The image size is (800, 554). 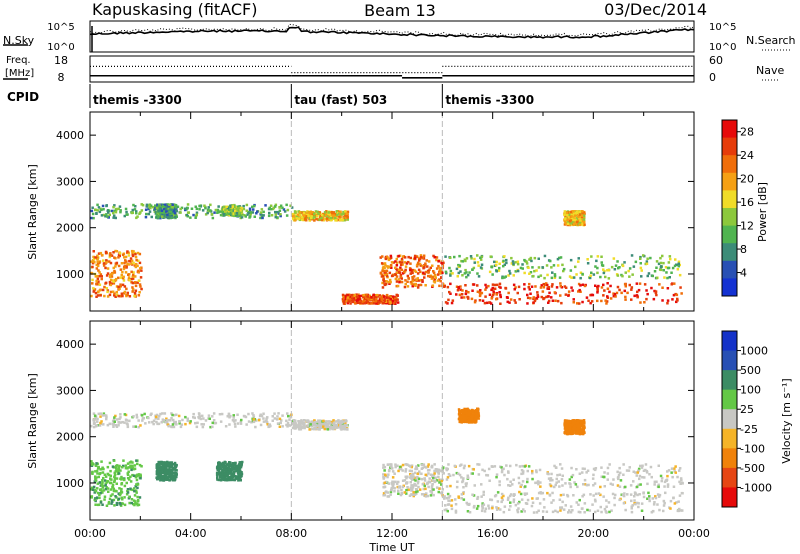 What do you see at coordinates (392, 76) in the screenshot?
I see `frequency-series` at bounding box center [392, 76].